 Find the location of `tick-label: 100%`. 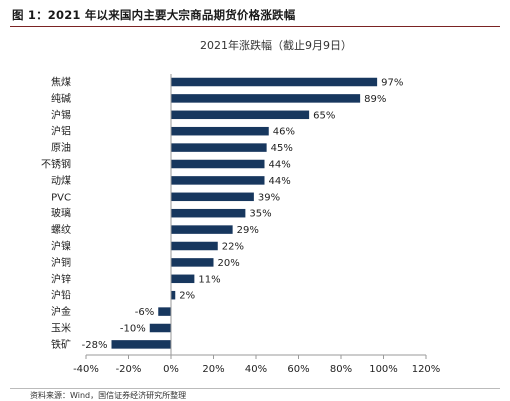

tick-label: 100% is located at coordinates (383, 369).